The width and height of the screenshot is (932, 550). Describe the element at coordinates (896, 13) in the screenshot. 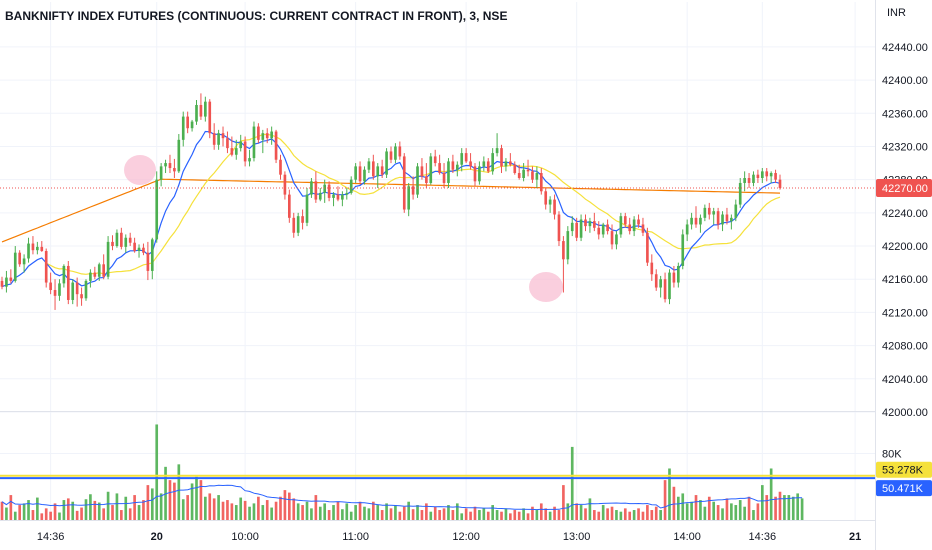

I see `currency-label: INR` at that location.